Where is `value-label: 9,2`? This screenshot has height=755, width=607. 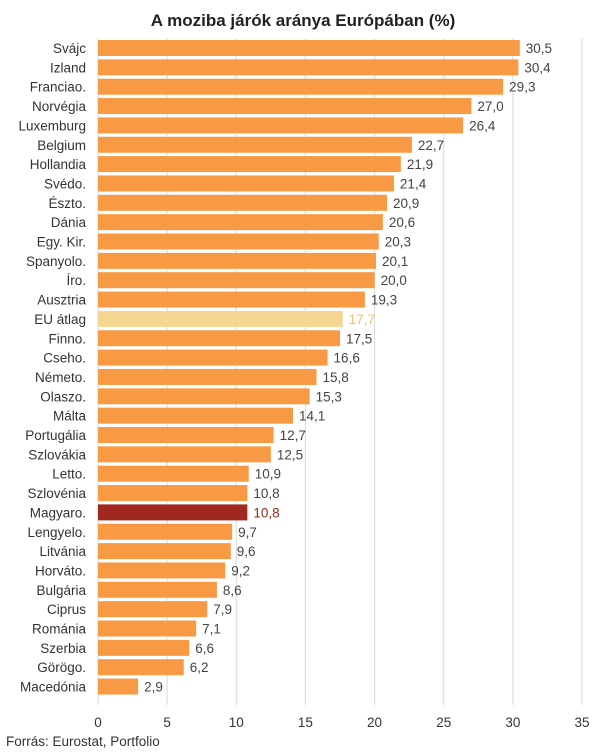 value-label: 9,2 is located at coordinates (240, 570).